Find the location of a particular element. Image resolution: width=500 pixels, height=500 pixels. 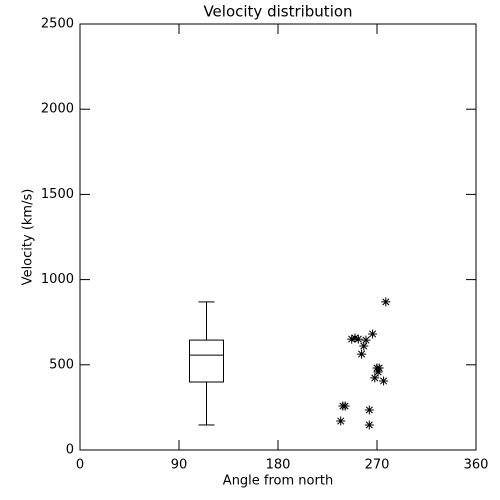

chart-title: Velocity distribution is located at coordinates (277, 12).